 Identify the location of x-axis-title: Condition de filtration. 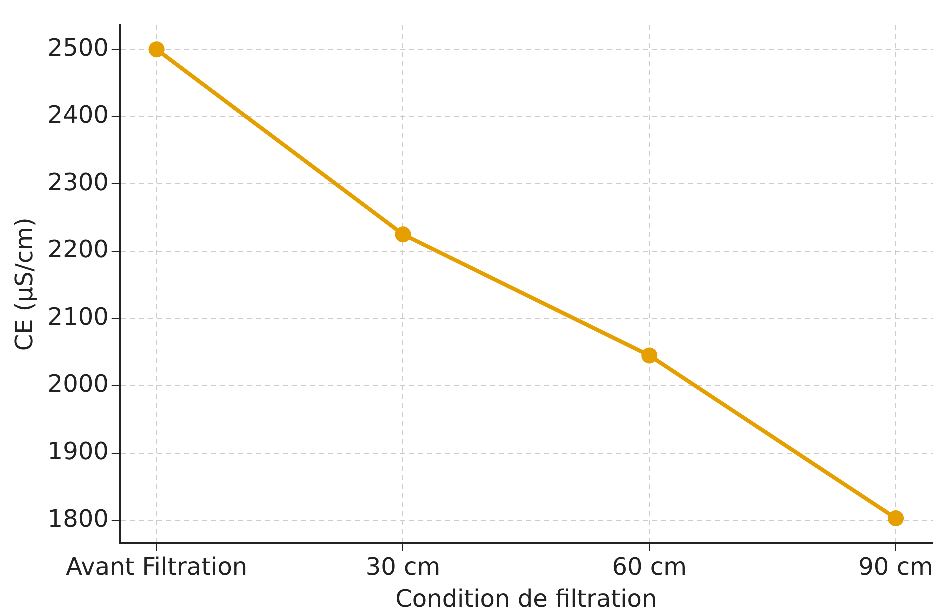
(527, 598).